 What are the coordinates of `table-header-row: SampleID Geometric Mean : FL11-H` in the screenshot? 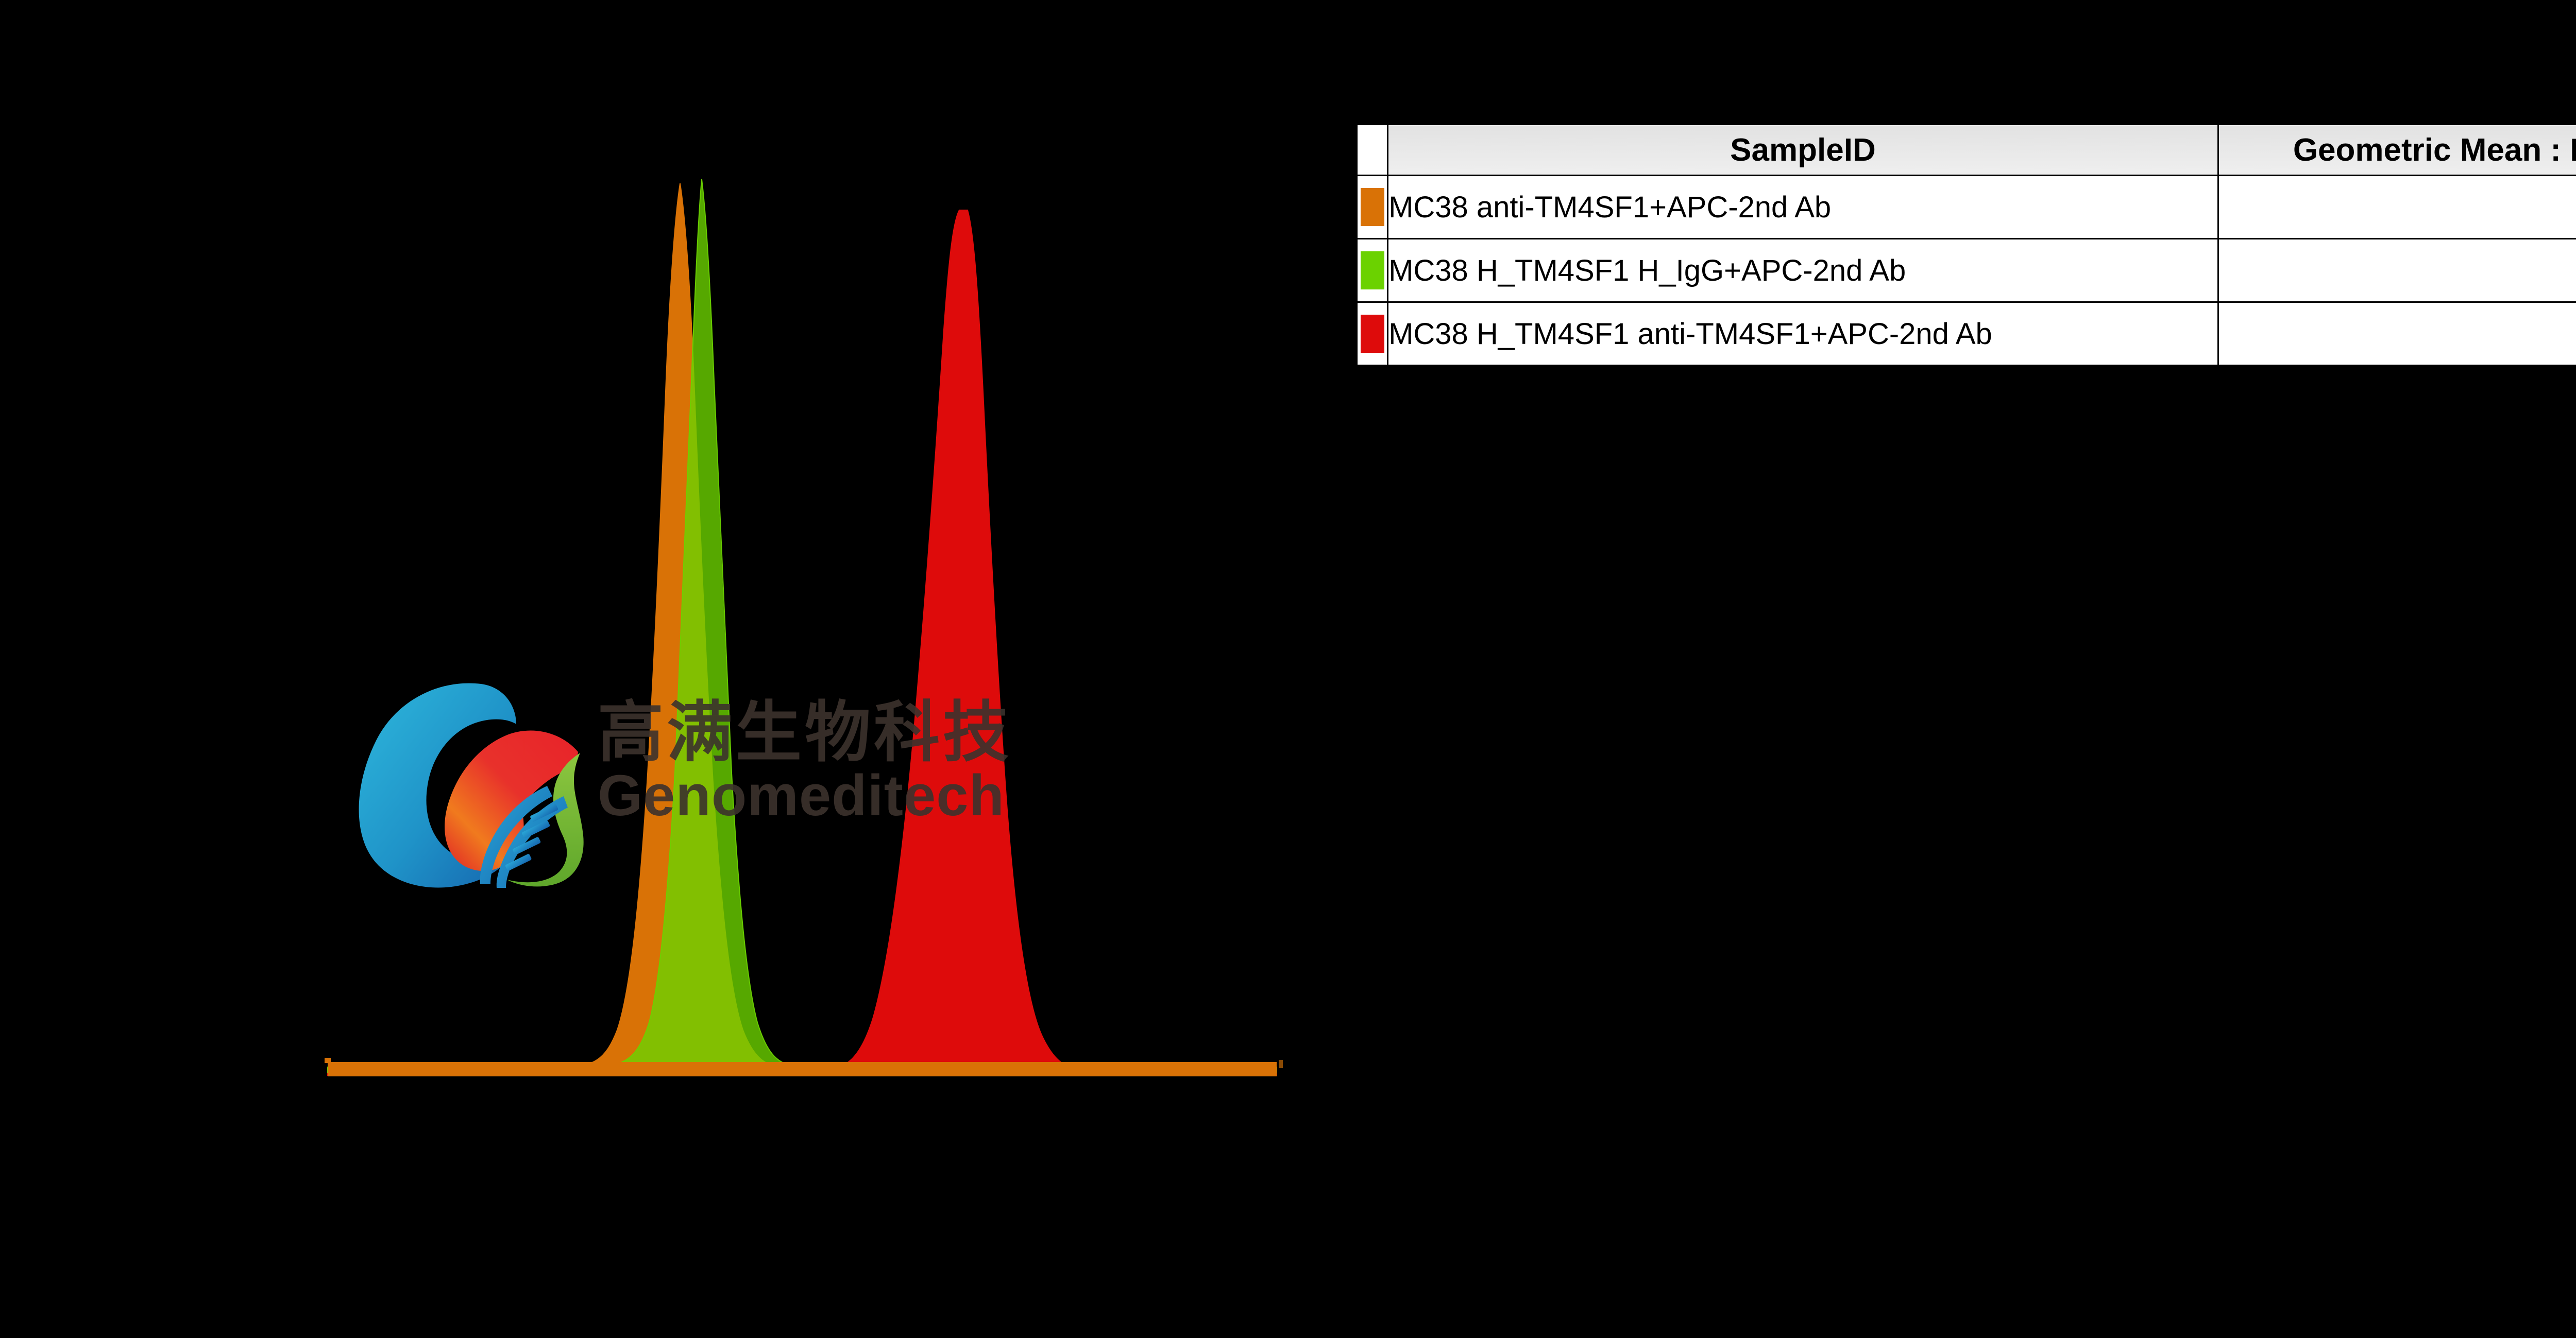 It's located at (1965, 150).